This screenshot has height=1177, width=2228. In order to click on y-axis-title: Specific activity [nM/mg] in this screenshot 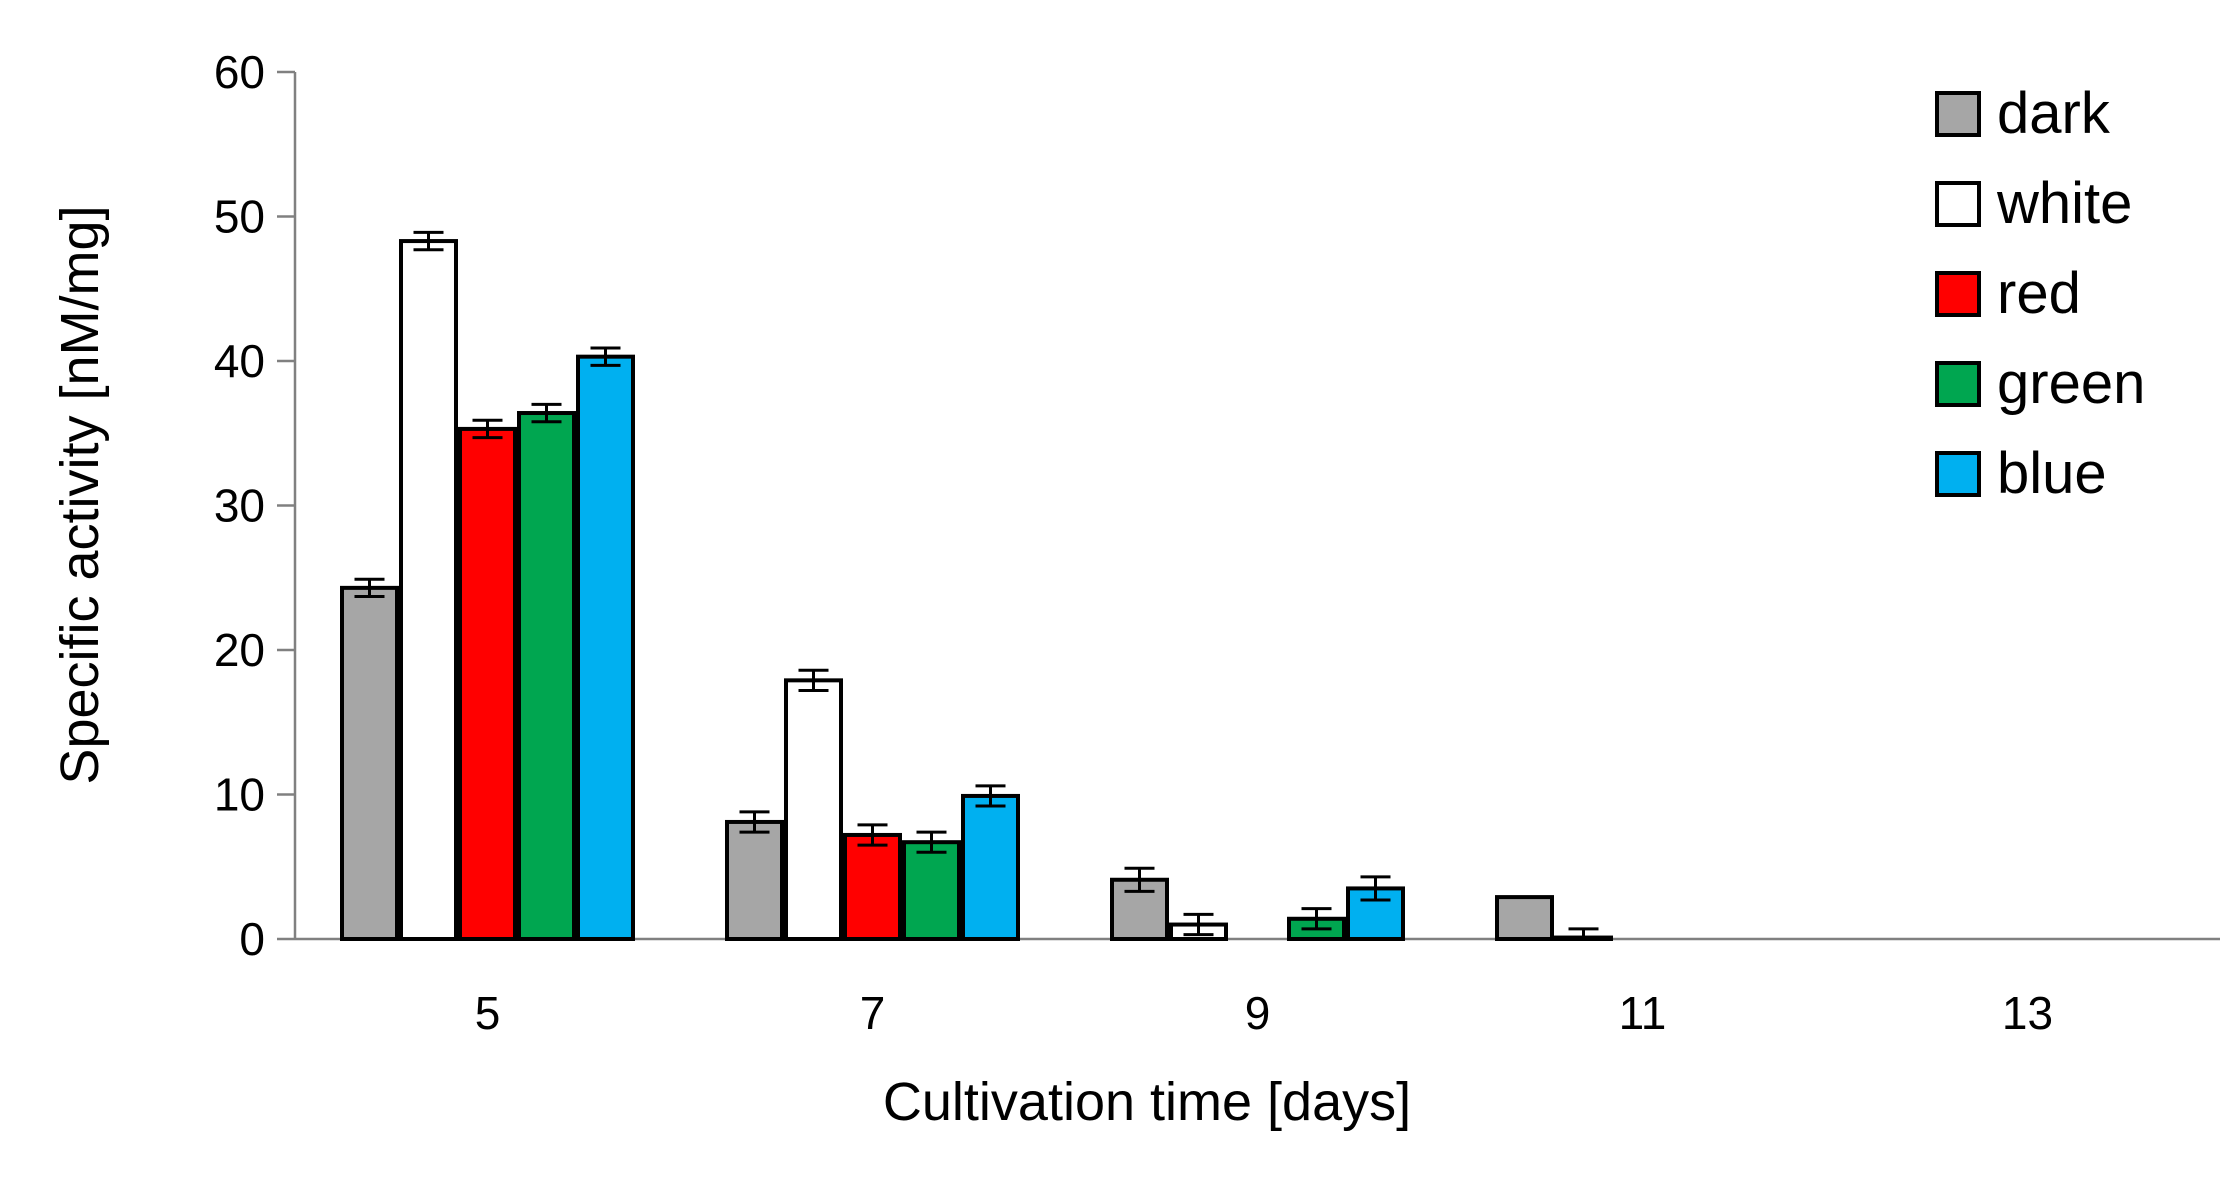, I will do `click(80, 494)`.